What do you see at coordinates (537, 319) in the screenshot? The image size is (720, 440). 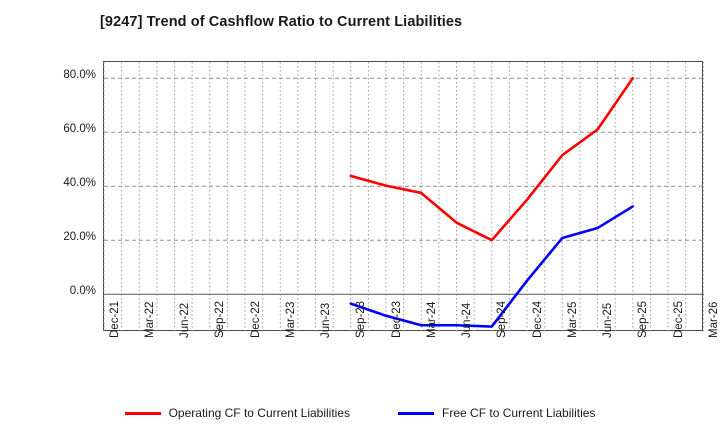 I see `x-axis-tick-label: Dec-24` at bounding box center [537, 319].